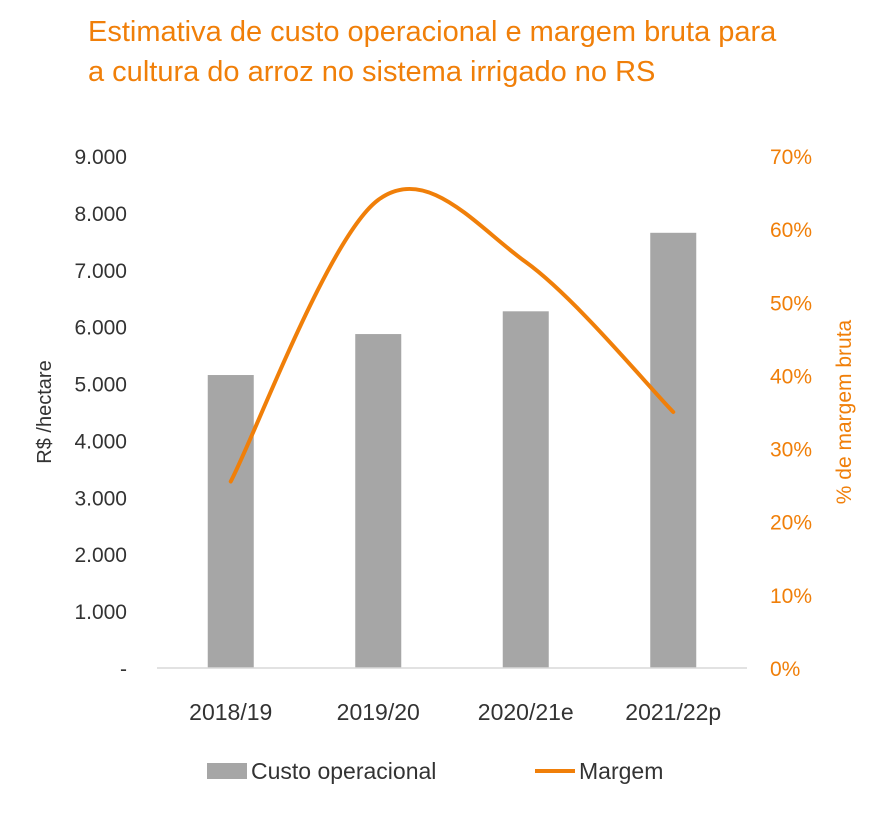  I want to click on left-tick-label: 7.000, so click(100, 271).